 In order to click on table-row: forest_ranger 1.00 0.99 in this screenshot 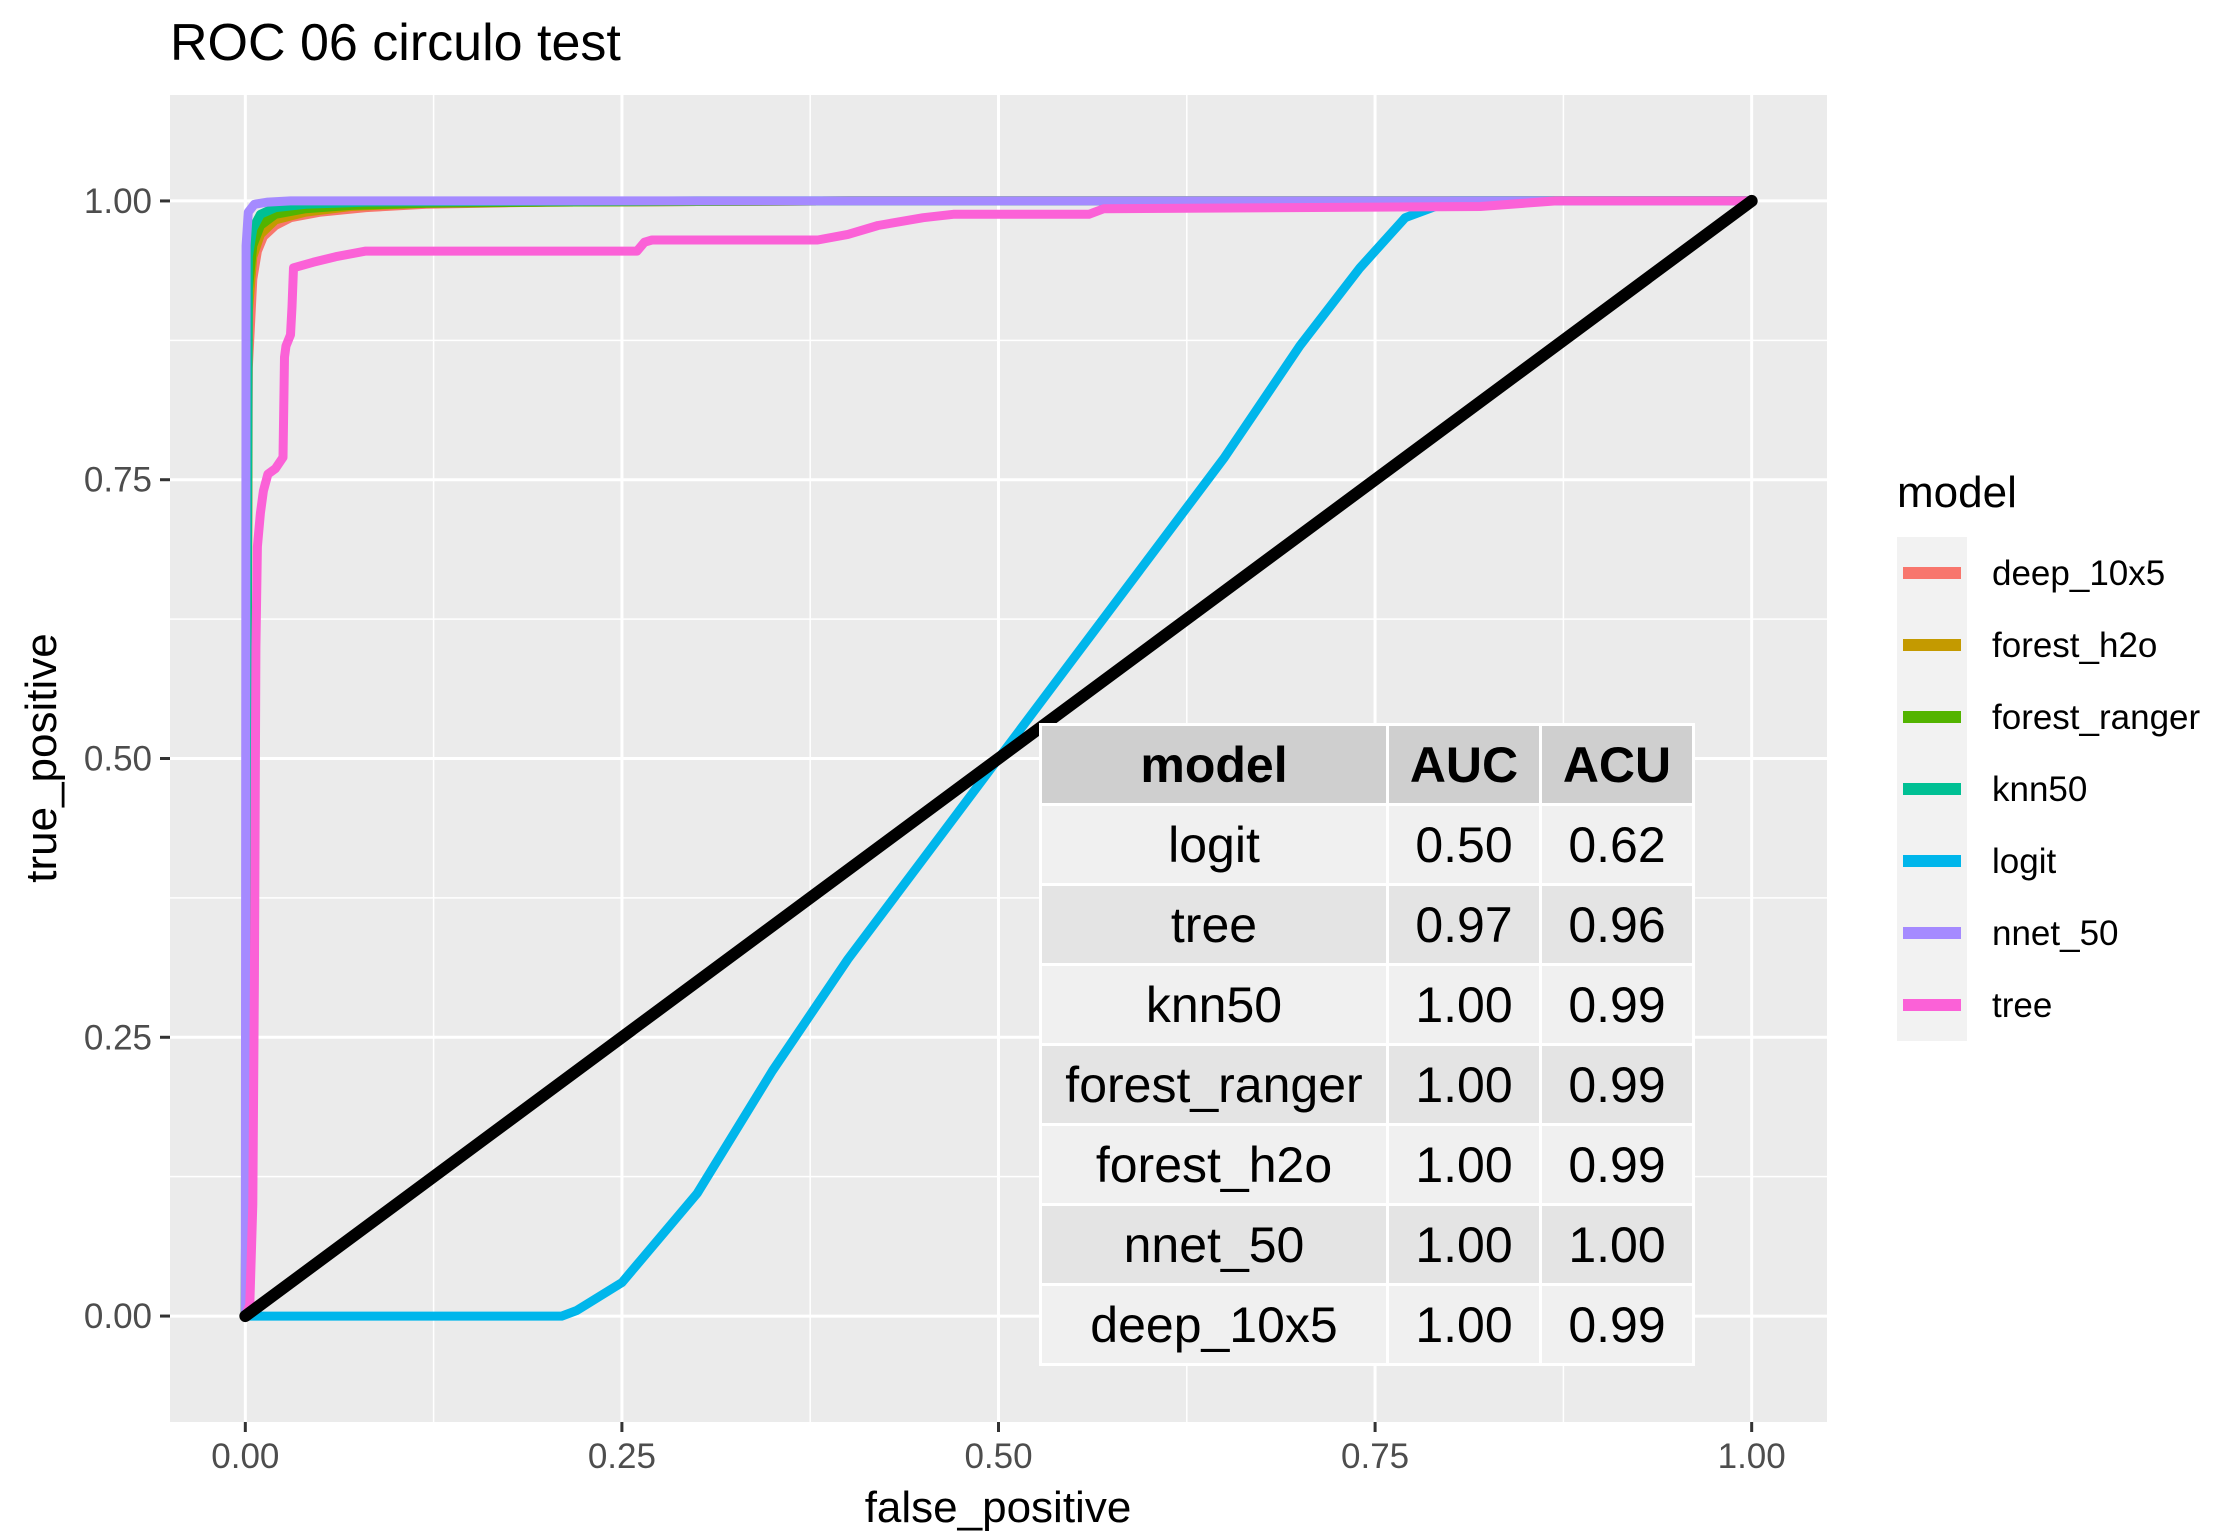, I will do `click(1367, 1084)`.